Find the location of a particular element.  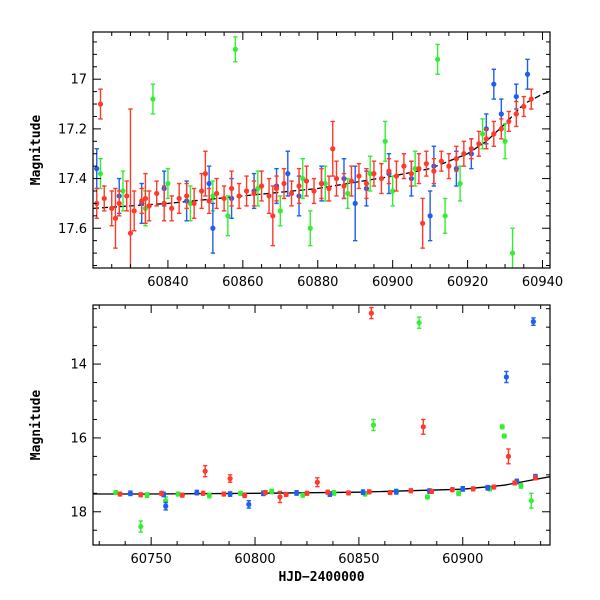

x-tick-label: 60880 is located at coordinates (317, 282).